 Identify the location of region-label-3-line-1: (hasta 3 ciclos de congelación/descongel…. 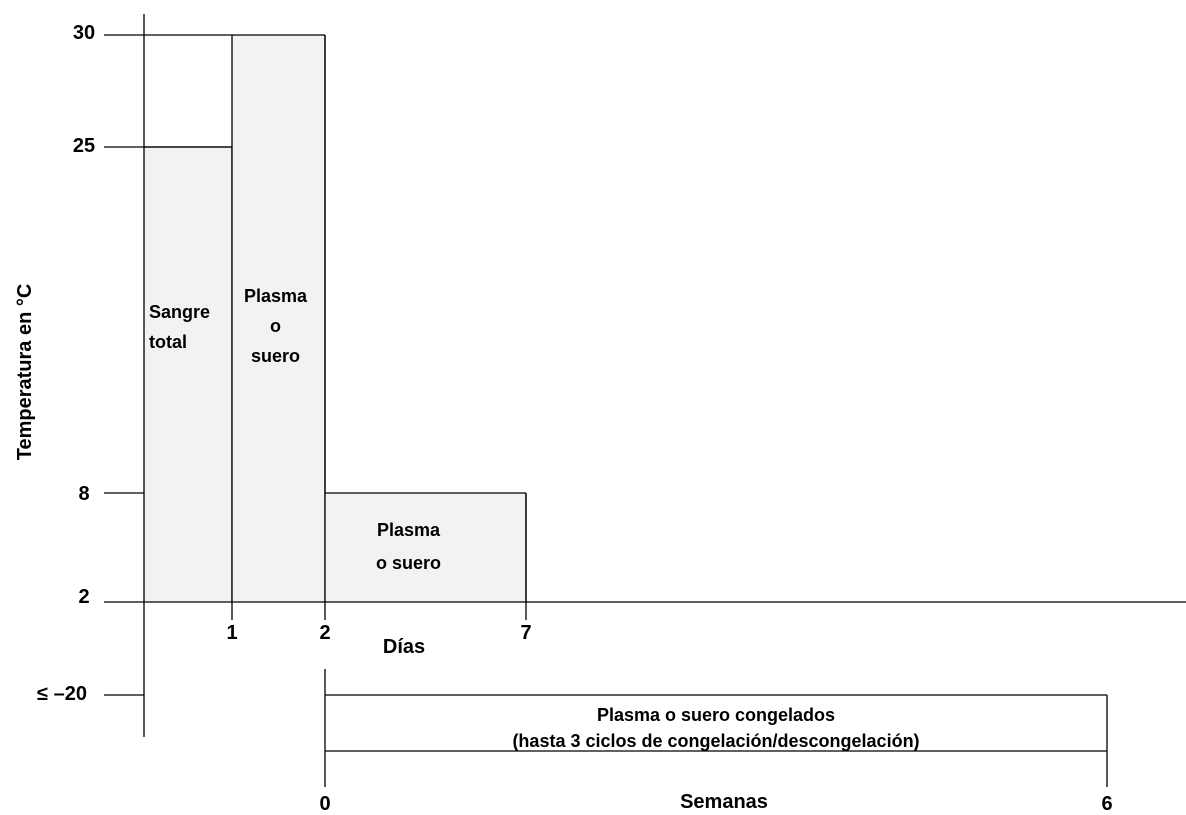
(715, 741).